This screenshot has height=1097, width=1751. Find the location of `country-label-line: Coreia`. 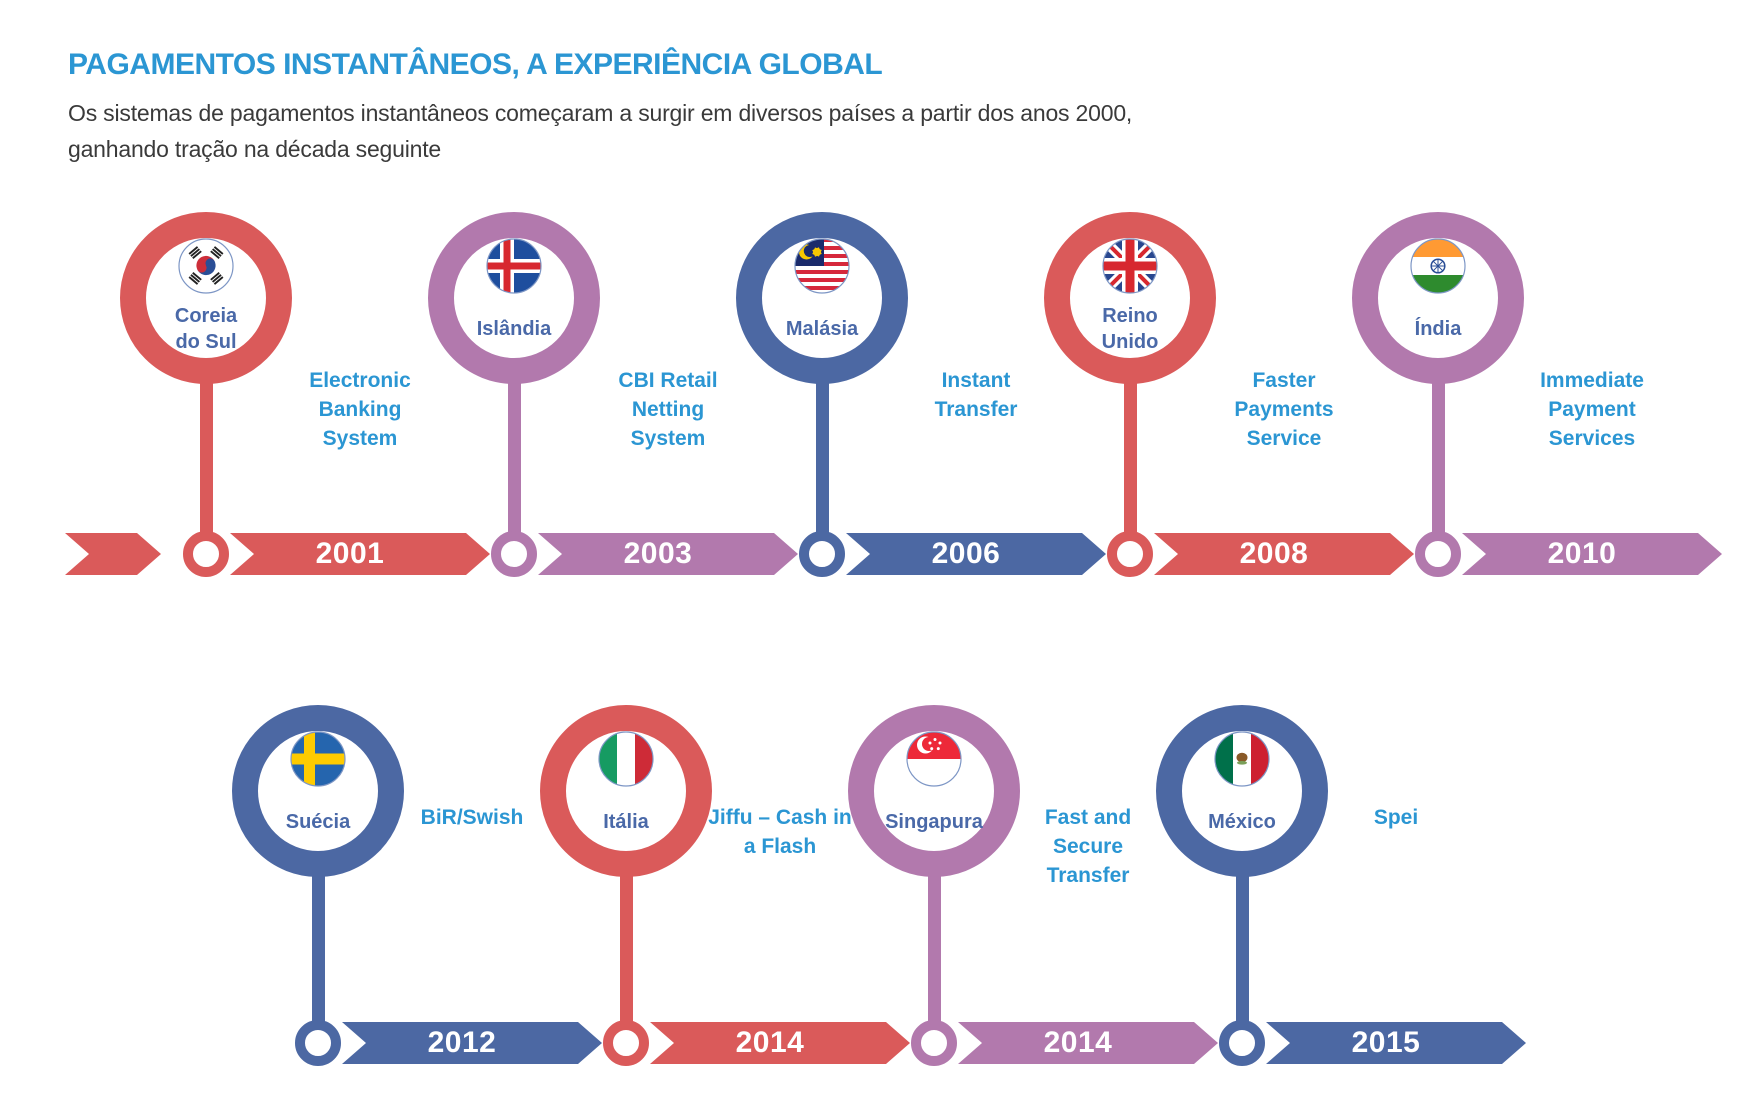

country-label-line: Coreia is located at coordinates (206, 316).